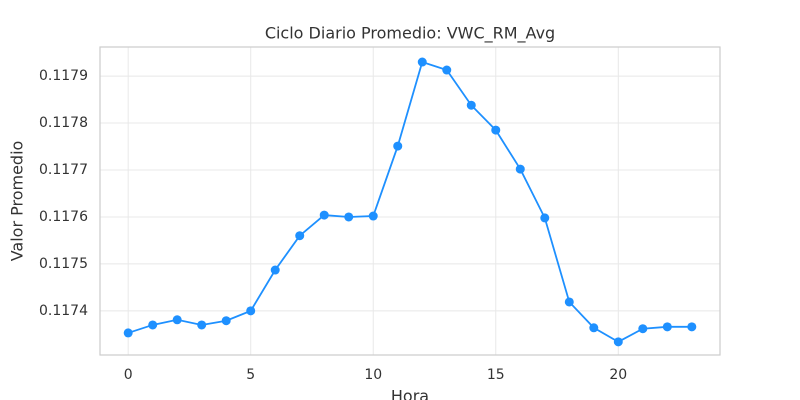 The image size is (800, 400). What do you see at coordinates (17, 201) in the screenshot?
I see `y-axis-label: Valor Promedio` at bounding box center [17, 201].